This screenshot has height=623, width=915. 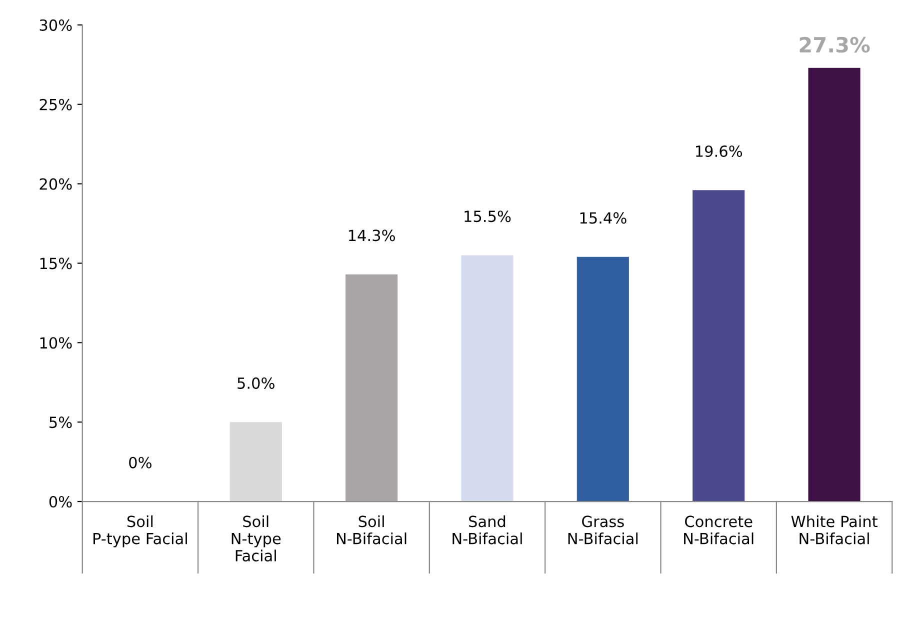 I want to click on x-tick-label: Soil N-type Facial, so click(x=256, y=538).